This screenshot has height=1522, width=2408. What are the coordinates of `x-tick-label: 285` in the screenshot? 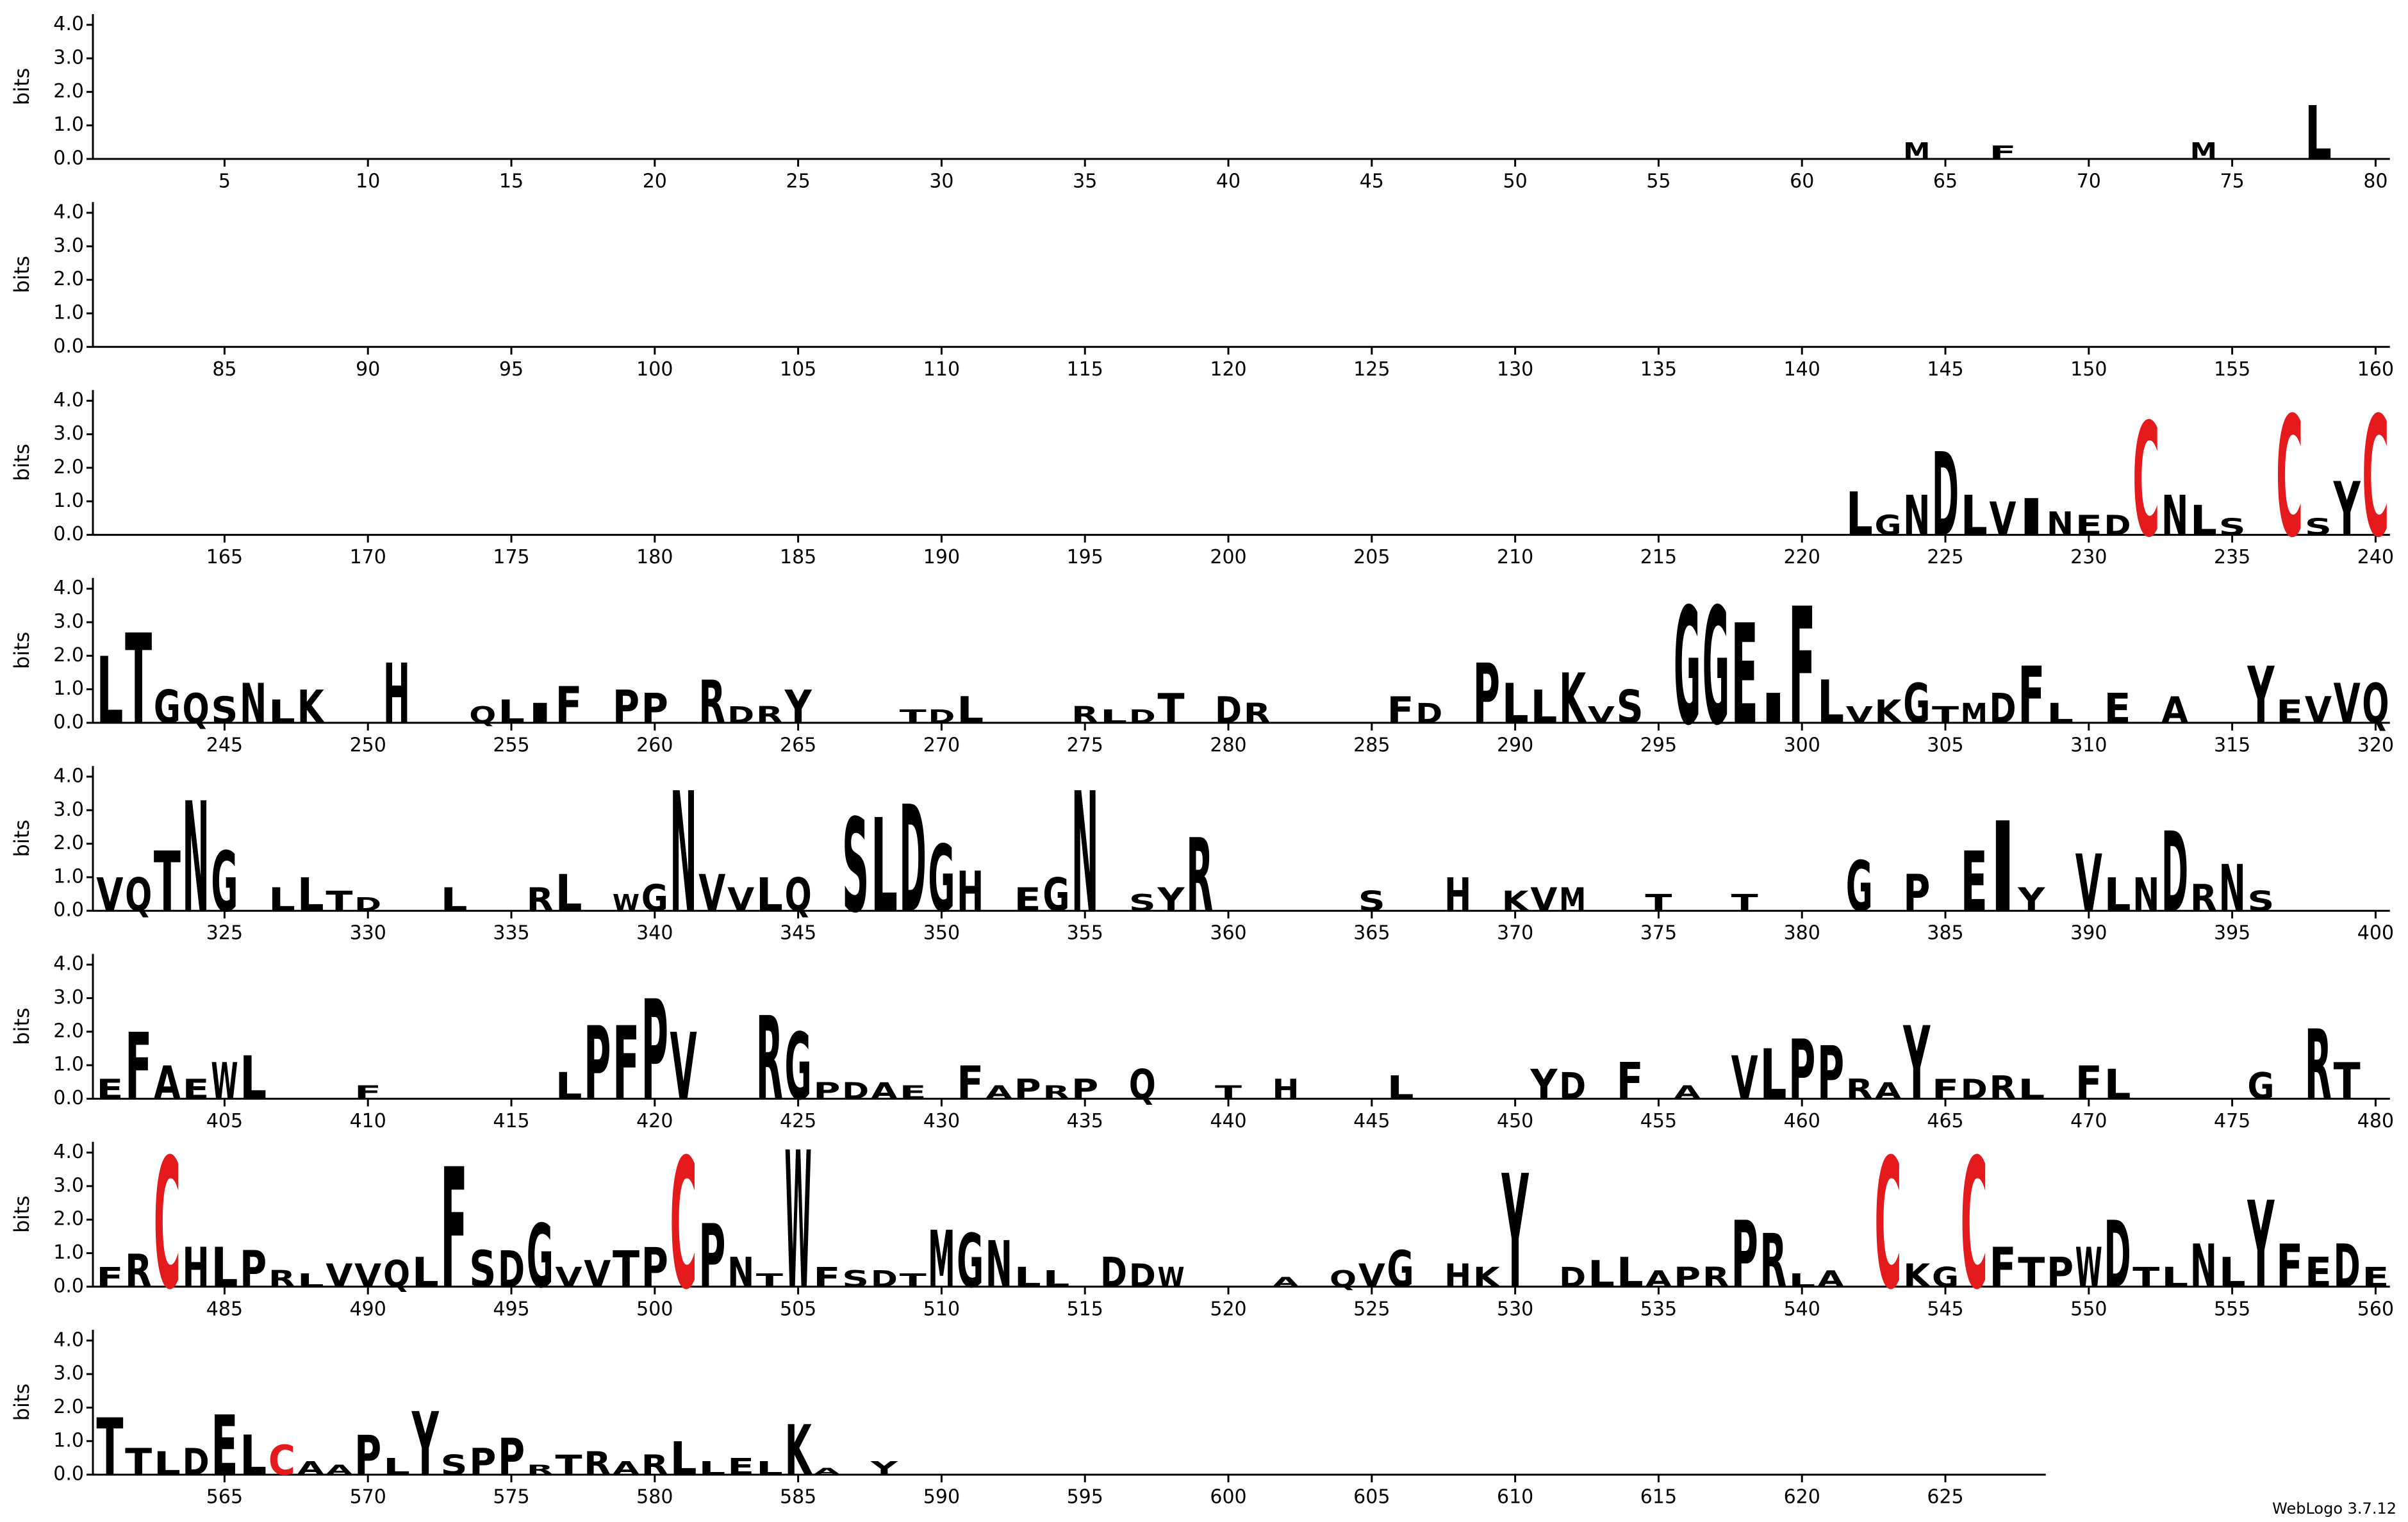 It's located at (1372, 745).